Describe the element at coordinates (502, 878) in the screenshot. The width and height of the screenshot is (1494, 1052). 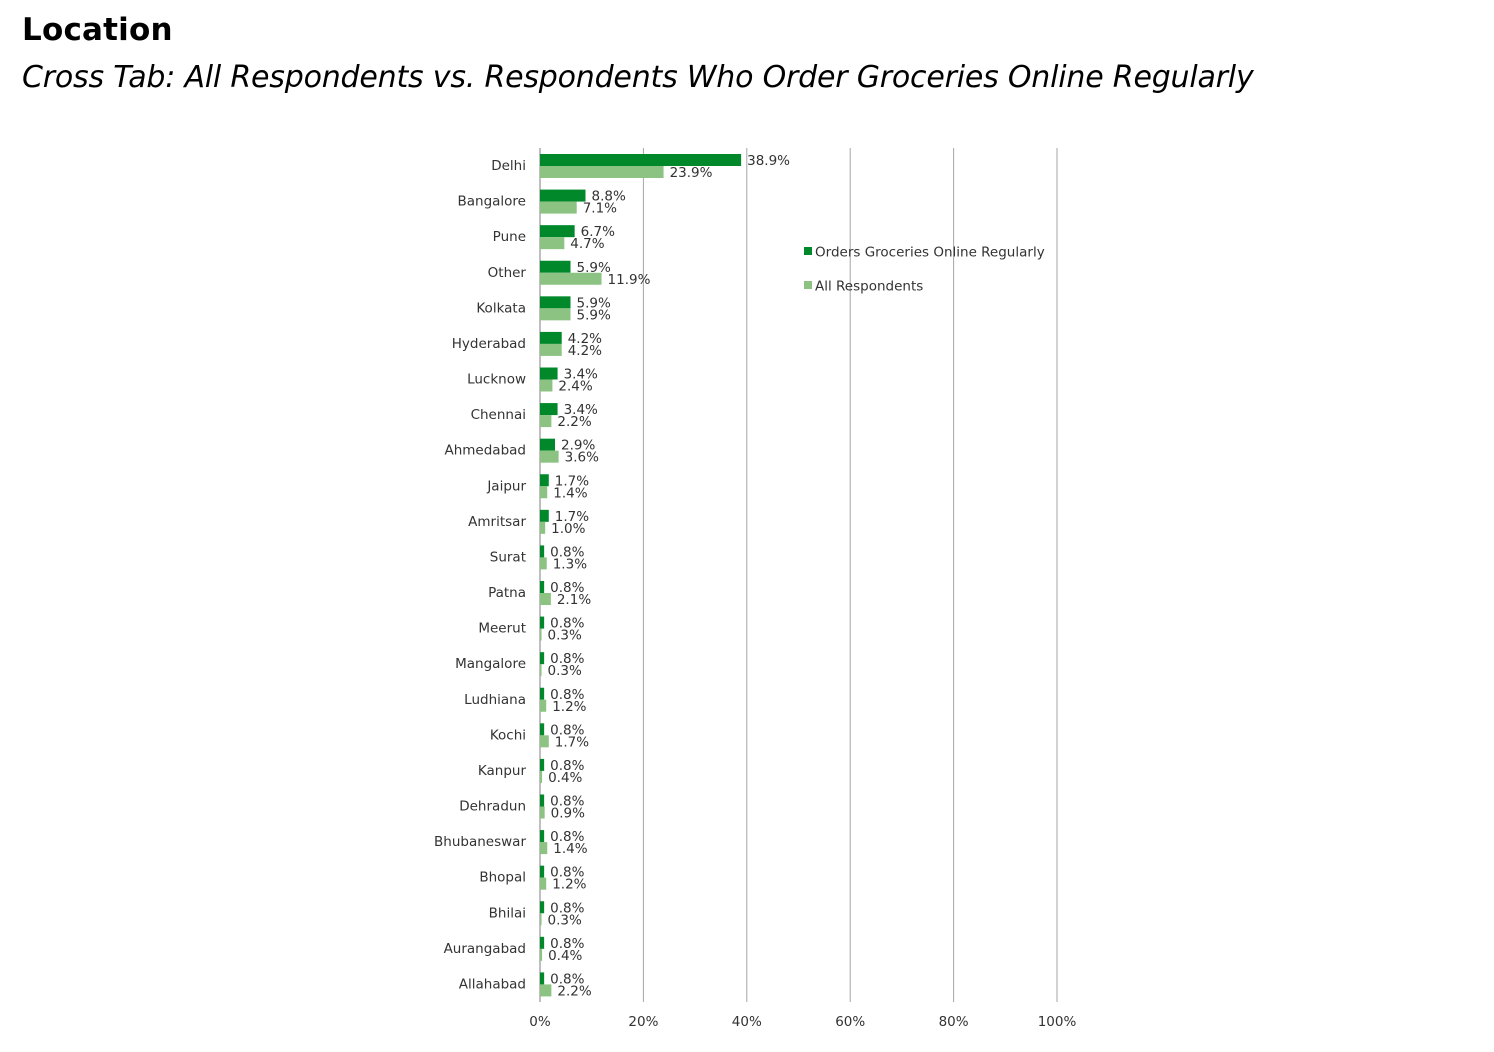
I see `category-label: Bhopal` at that location.